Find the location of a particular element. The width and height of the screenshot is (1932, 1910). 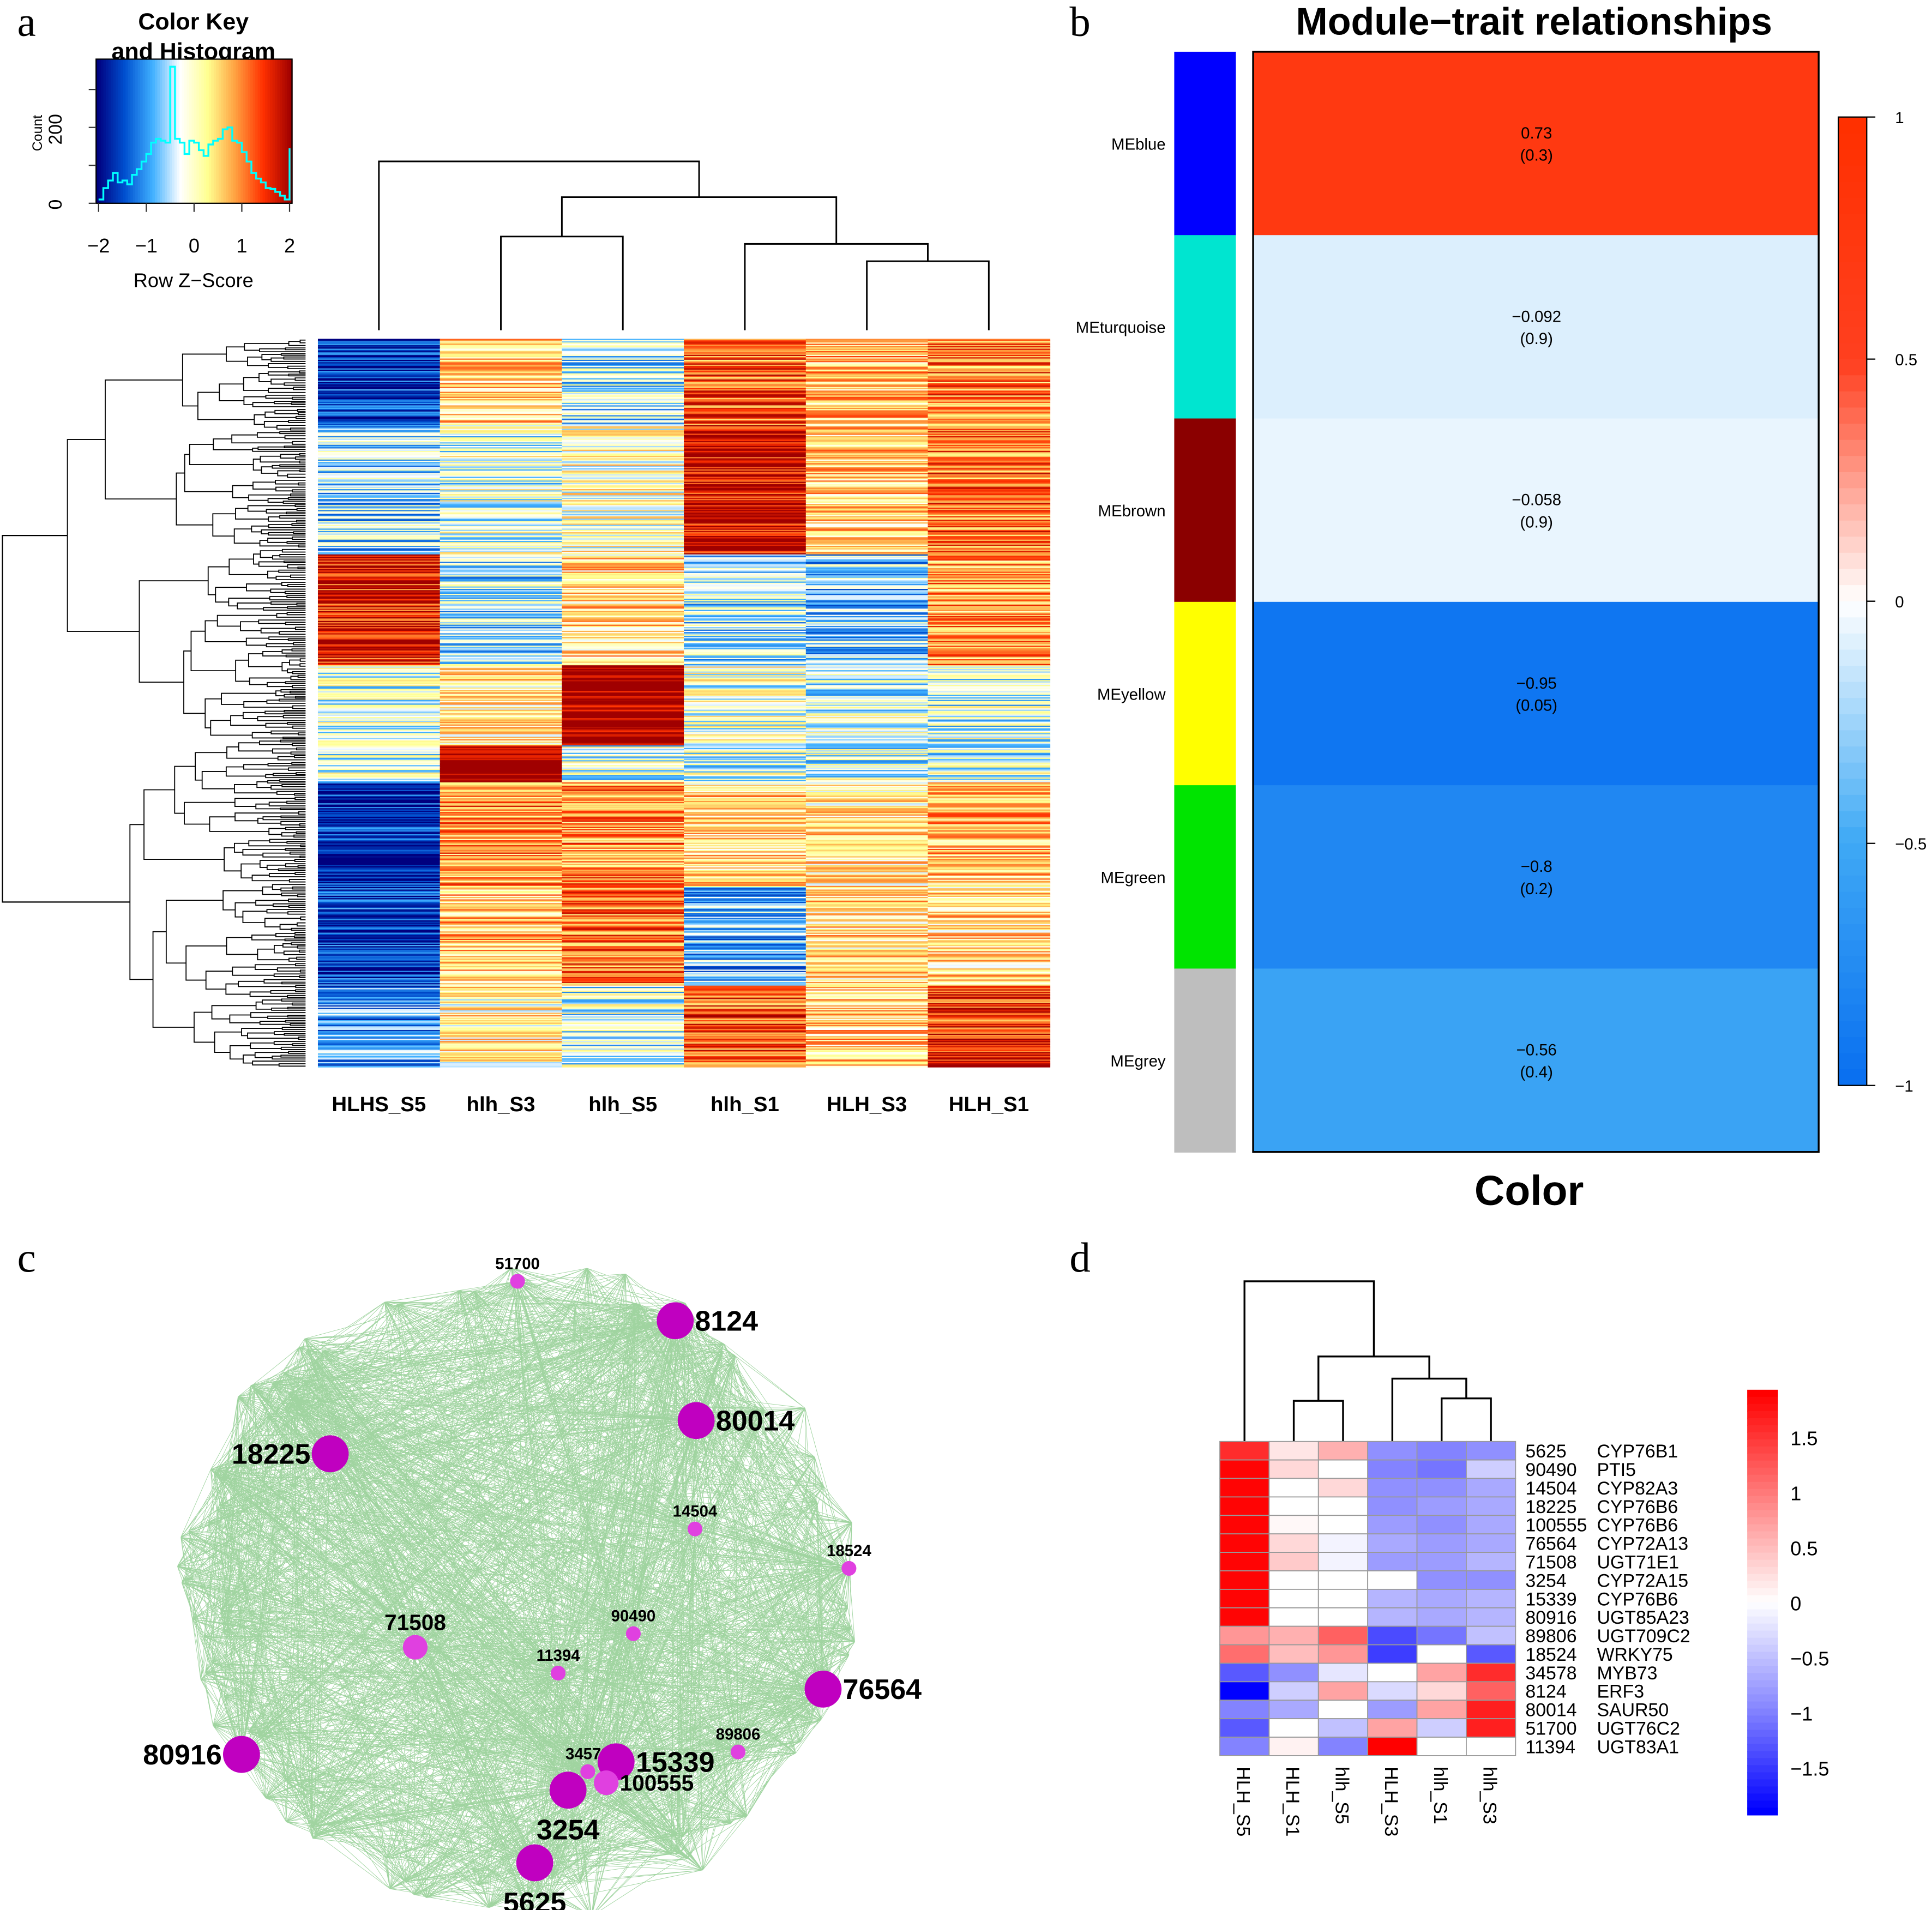

colorbar-swatch is located at coordinates (1762, 1613).